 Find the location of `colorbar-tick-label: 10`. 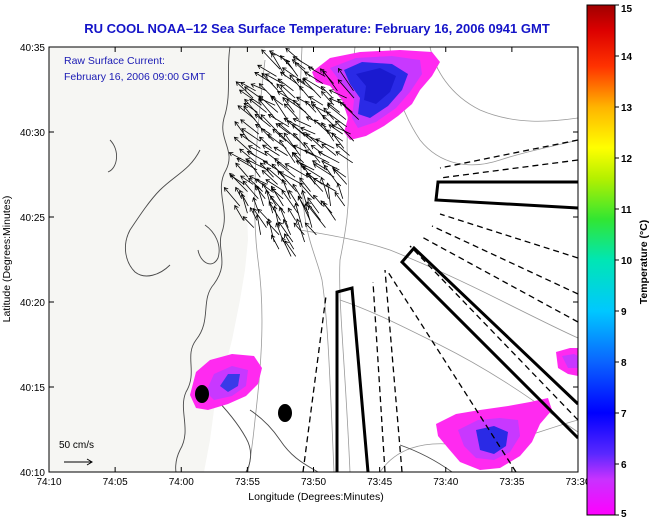

colorbar-tick-label: 10 is located at coordinates (627, 261).